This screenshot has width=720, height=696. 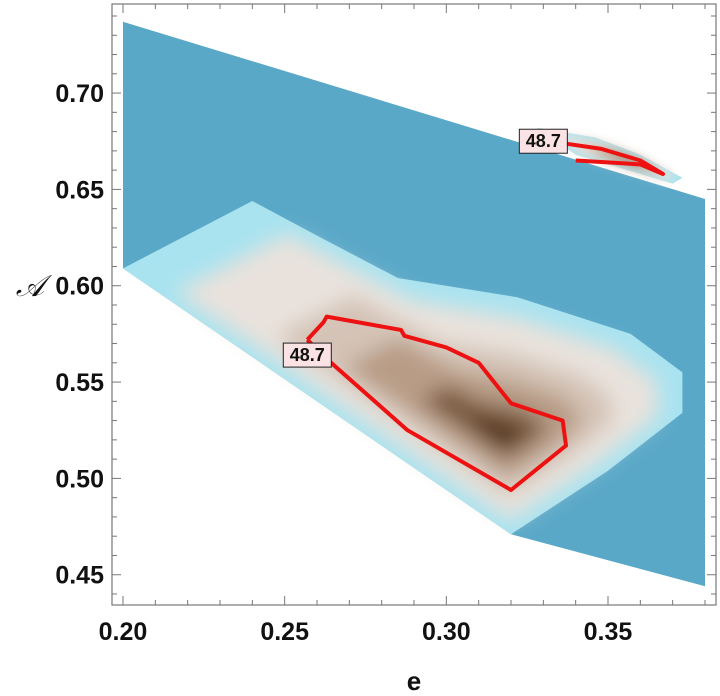 What do you see at coordinates (79, 287) in the screenshot?
I see `y-tick-label: 0.60` at bounding box center [79, 287].